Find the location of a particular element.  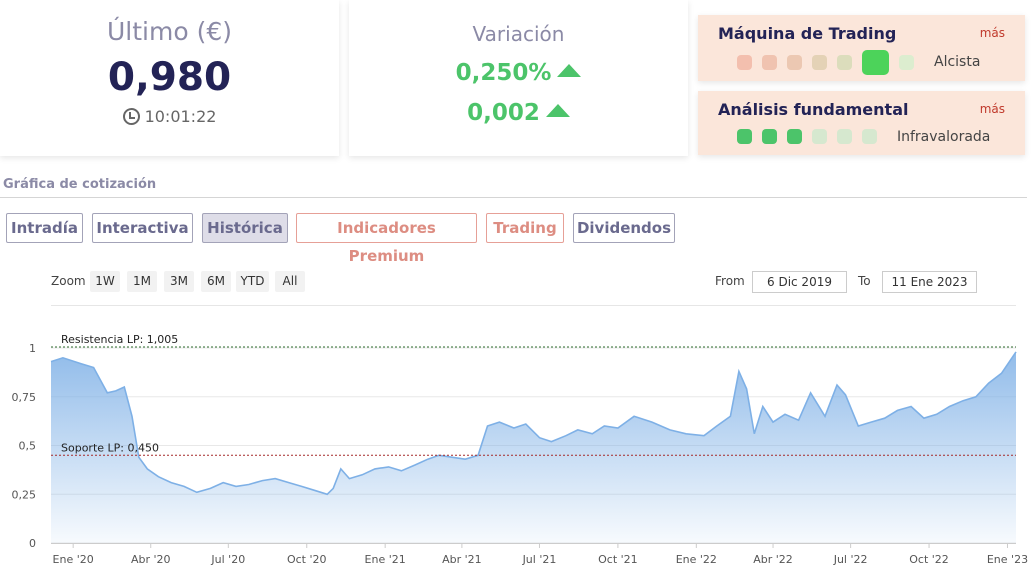

tab-trading: Trading is located at coordinates (525, 228).